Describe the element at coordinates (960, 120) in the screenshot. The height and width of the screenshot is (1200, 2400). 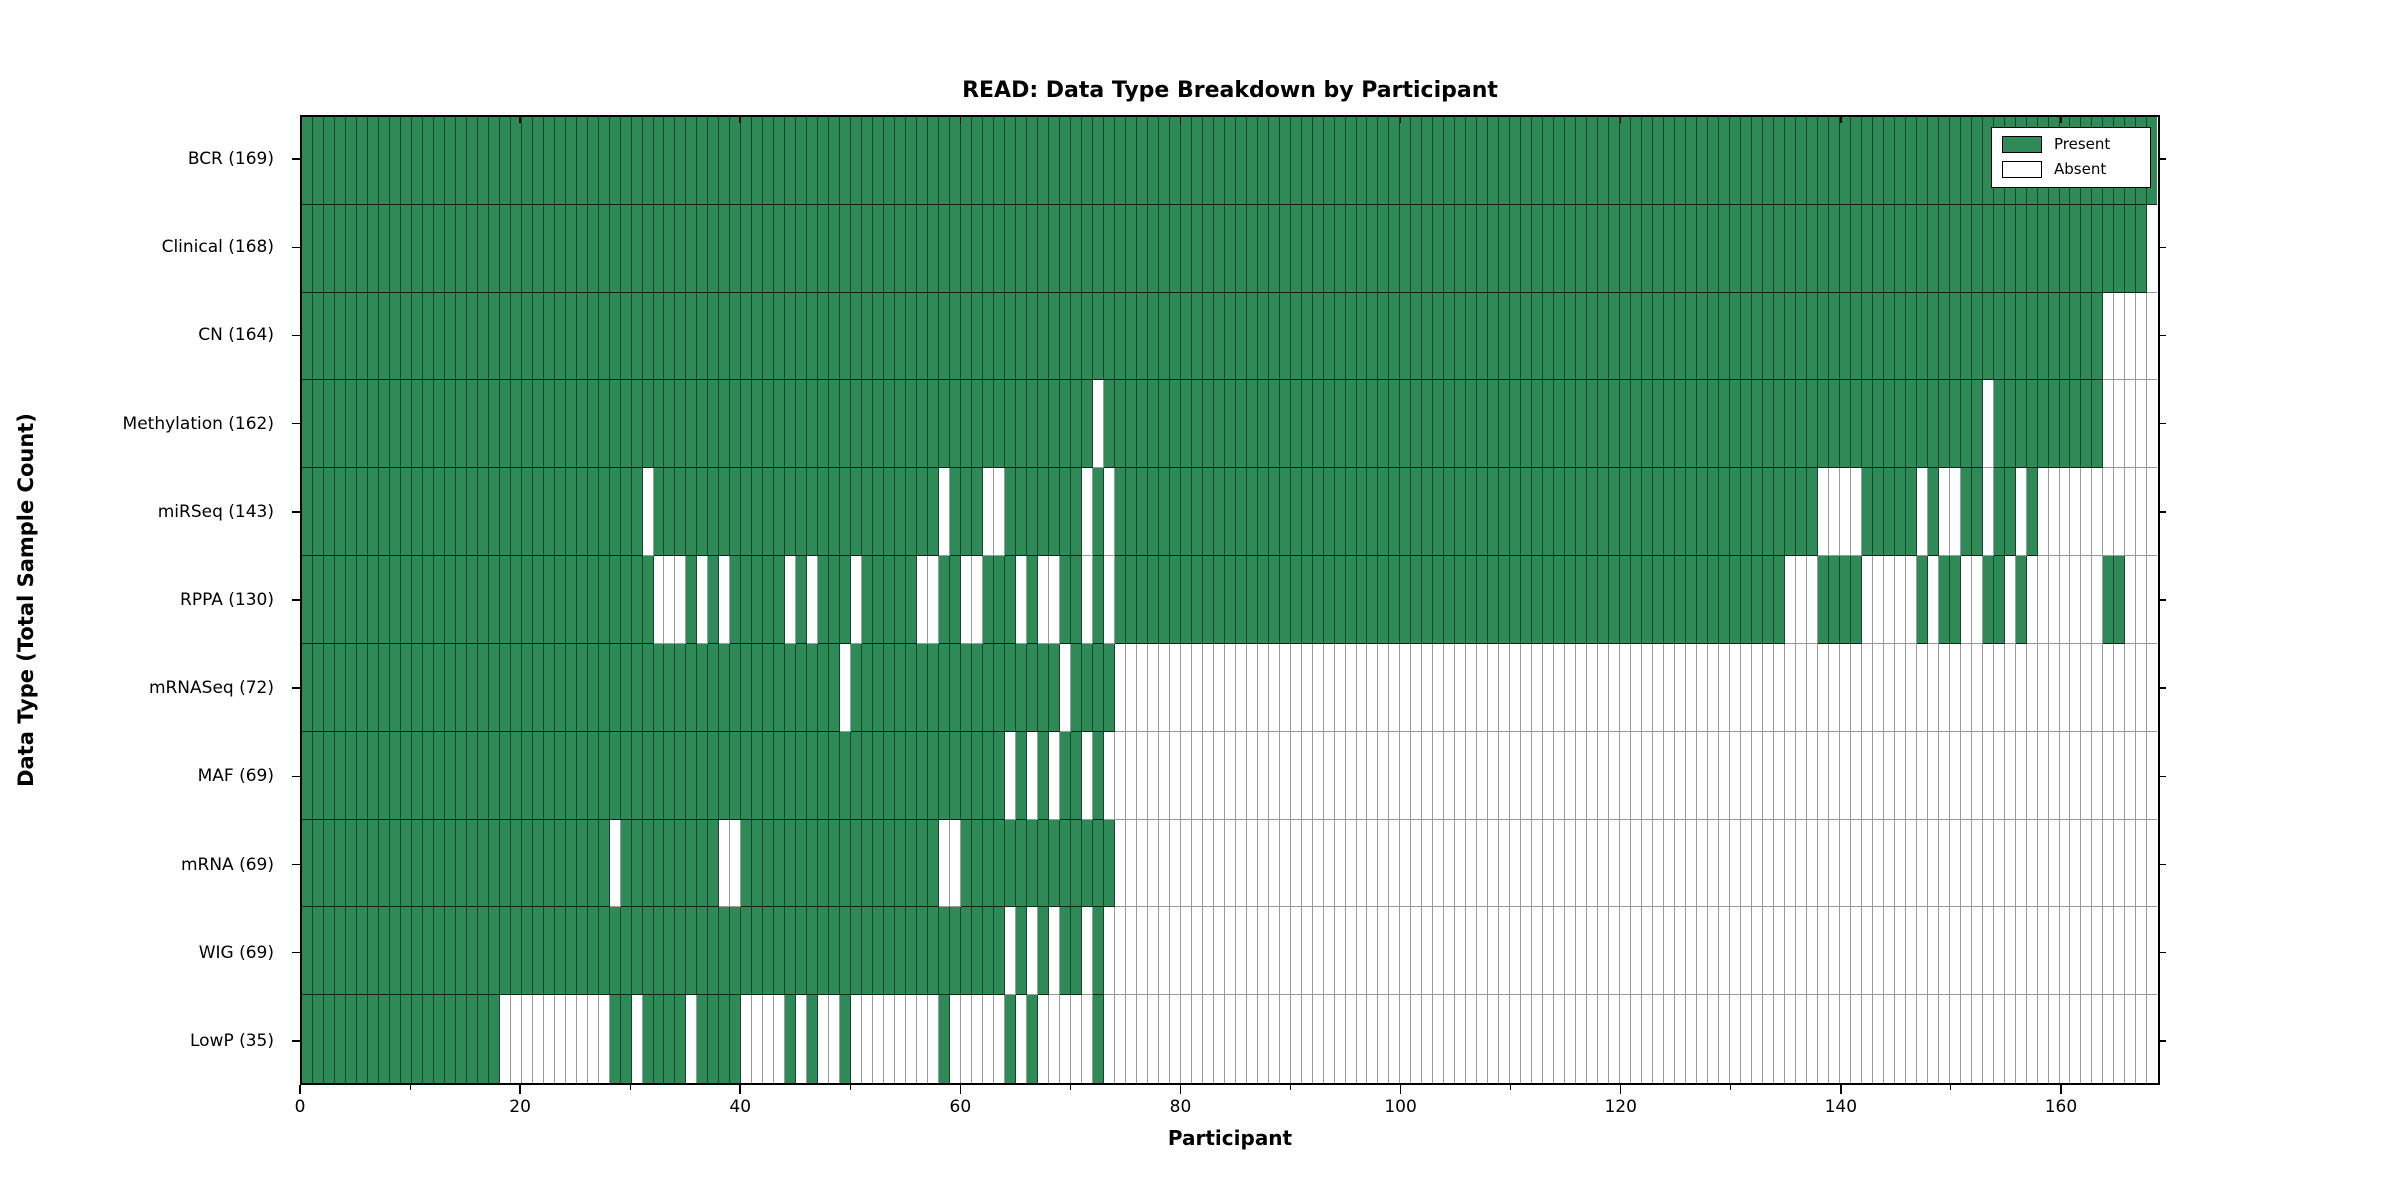
I see `x-top-tick` at that location.